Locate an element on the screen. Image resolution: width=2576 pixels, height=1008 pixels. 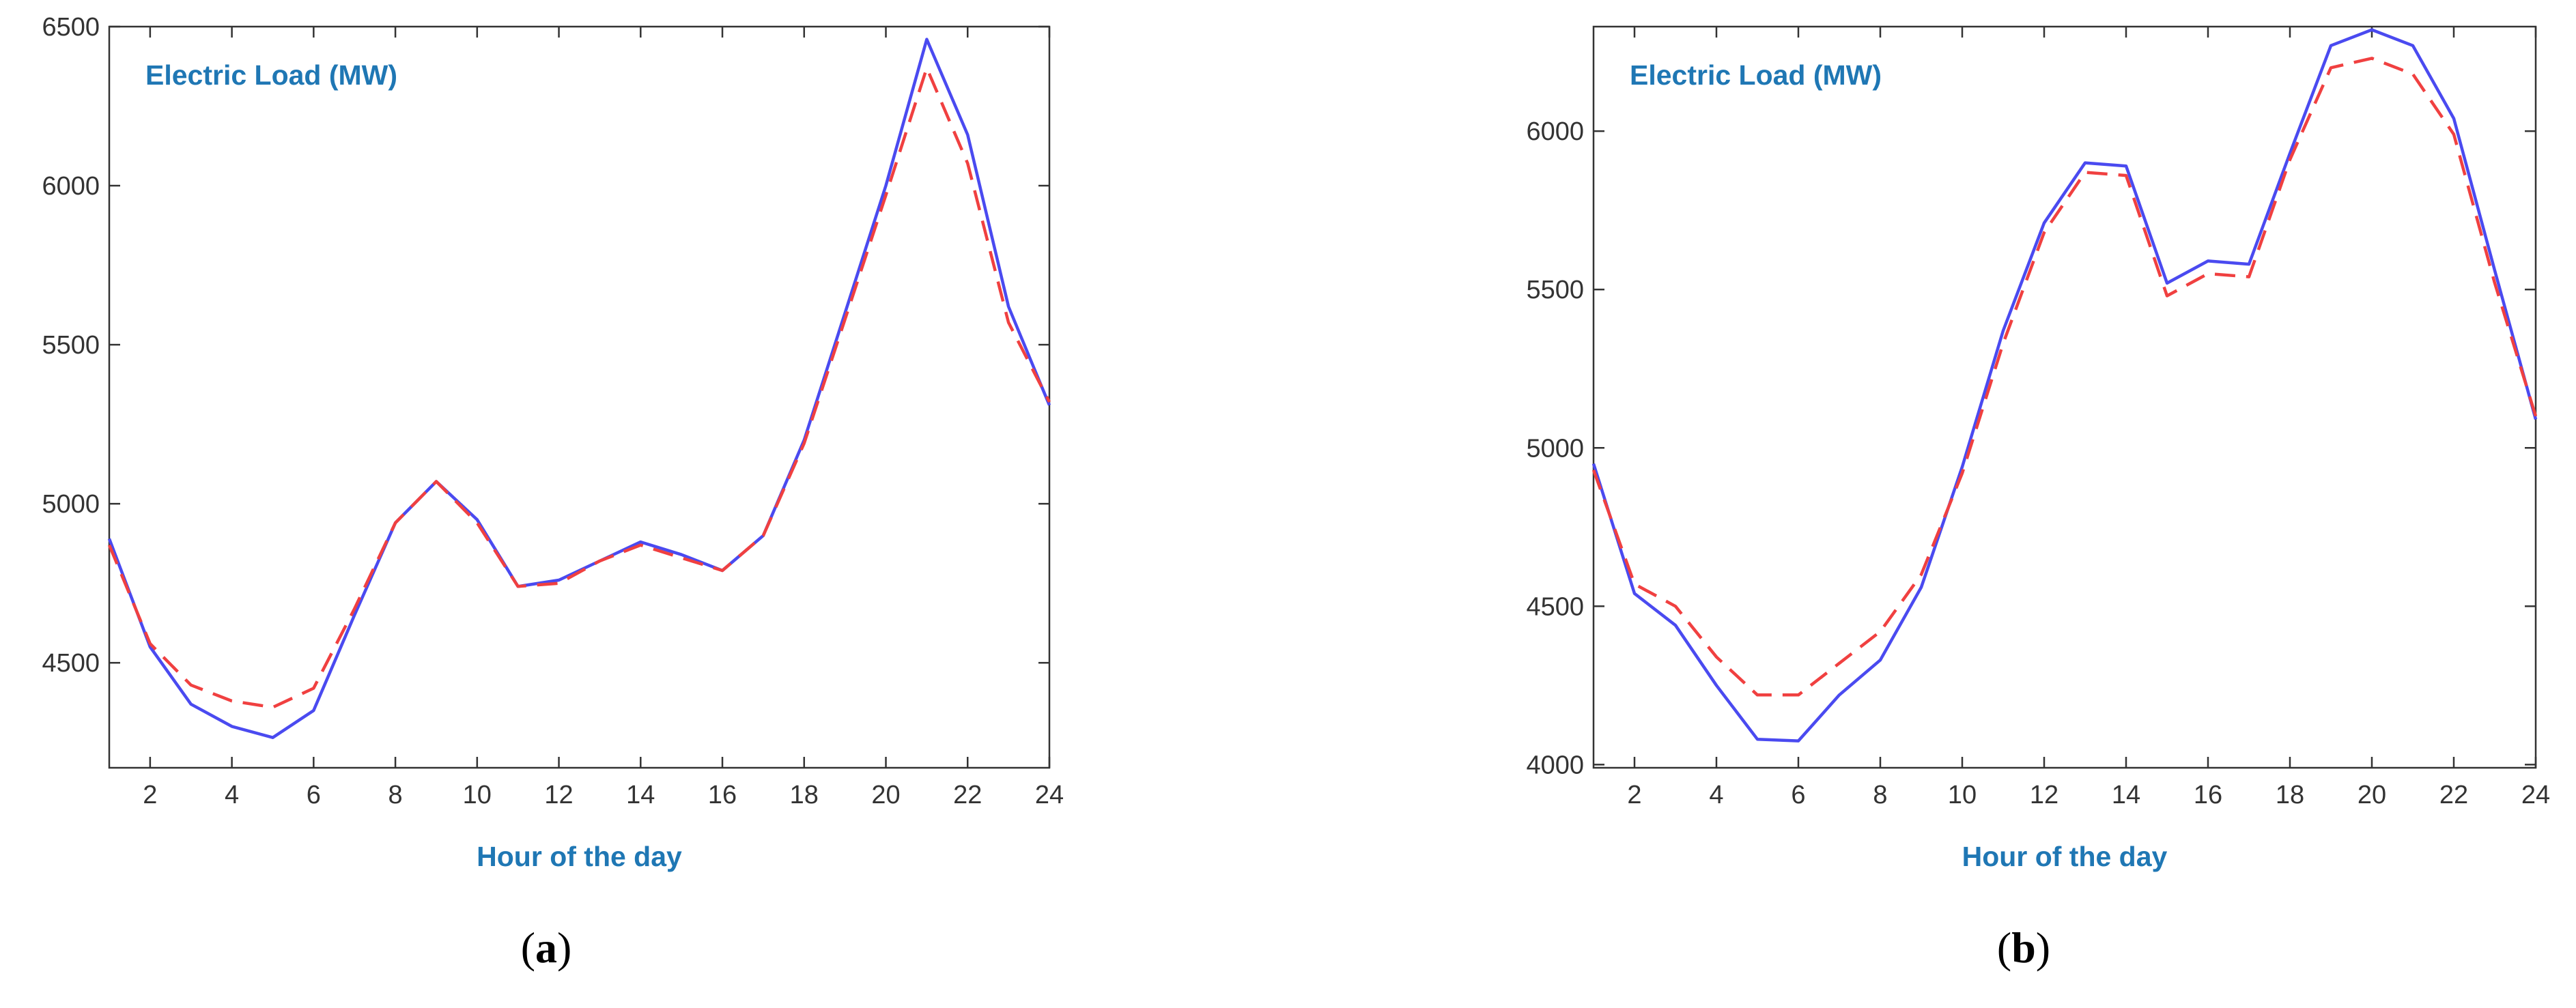
caption-a: (a) is located at coordinates (546, 947).